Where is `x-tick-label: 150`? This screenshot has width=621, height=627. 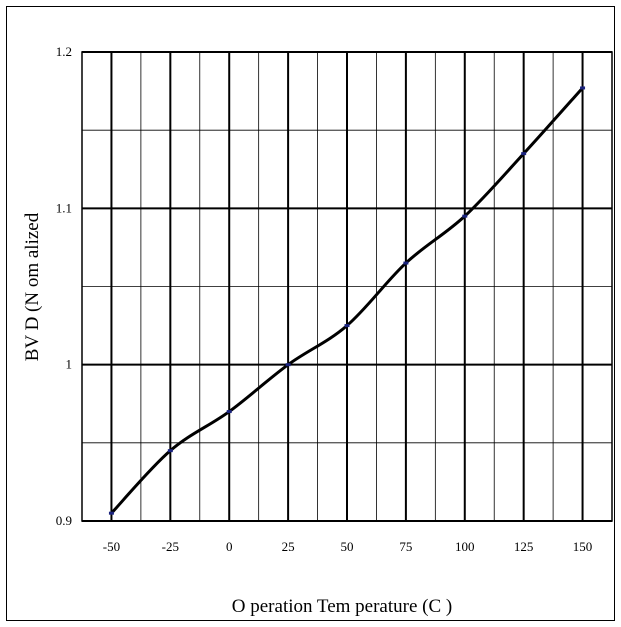
x-tick-label: 150 is located at coordinates (583, 546).